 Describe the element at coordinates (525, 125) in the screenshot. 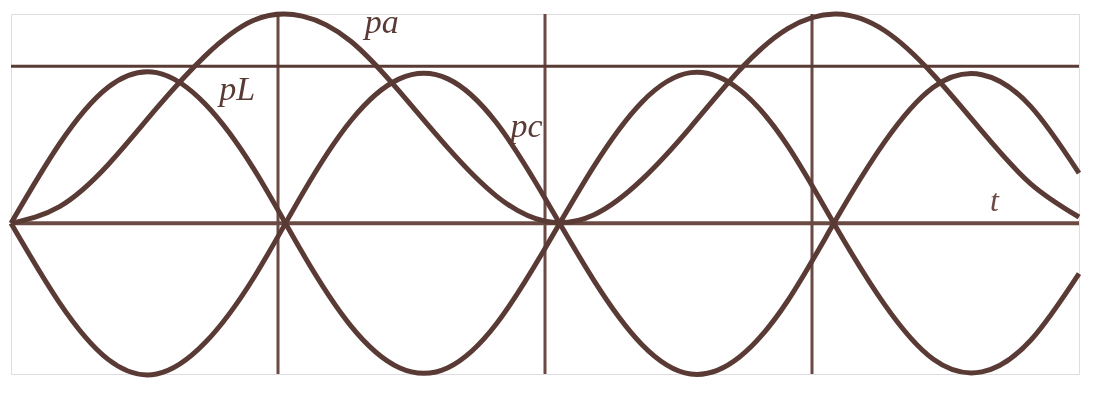

I see `series-label: pc` at that location.